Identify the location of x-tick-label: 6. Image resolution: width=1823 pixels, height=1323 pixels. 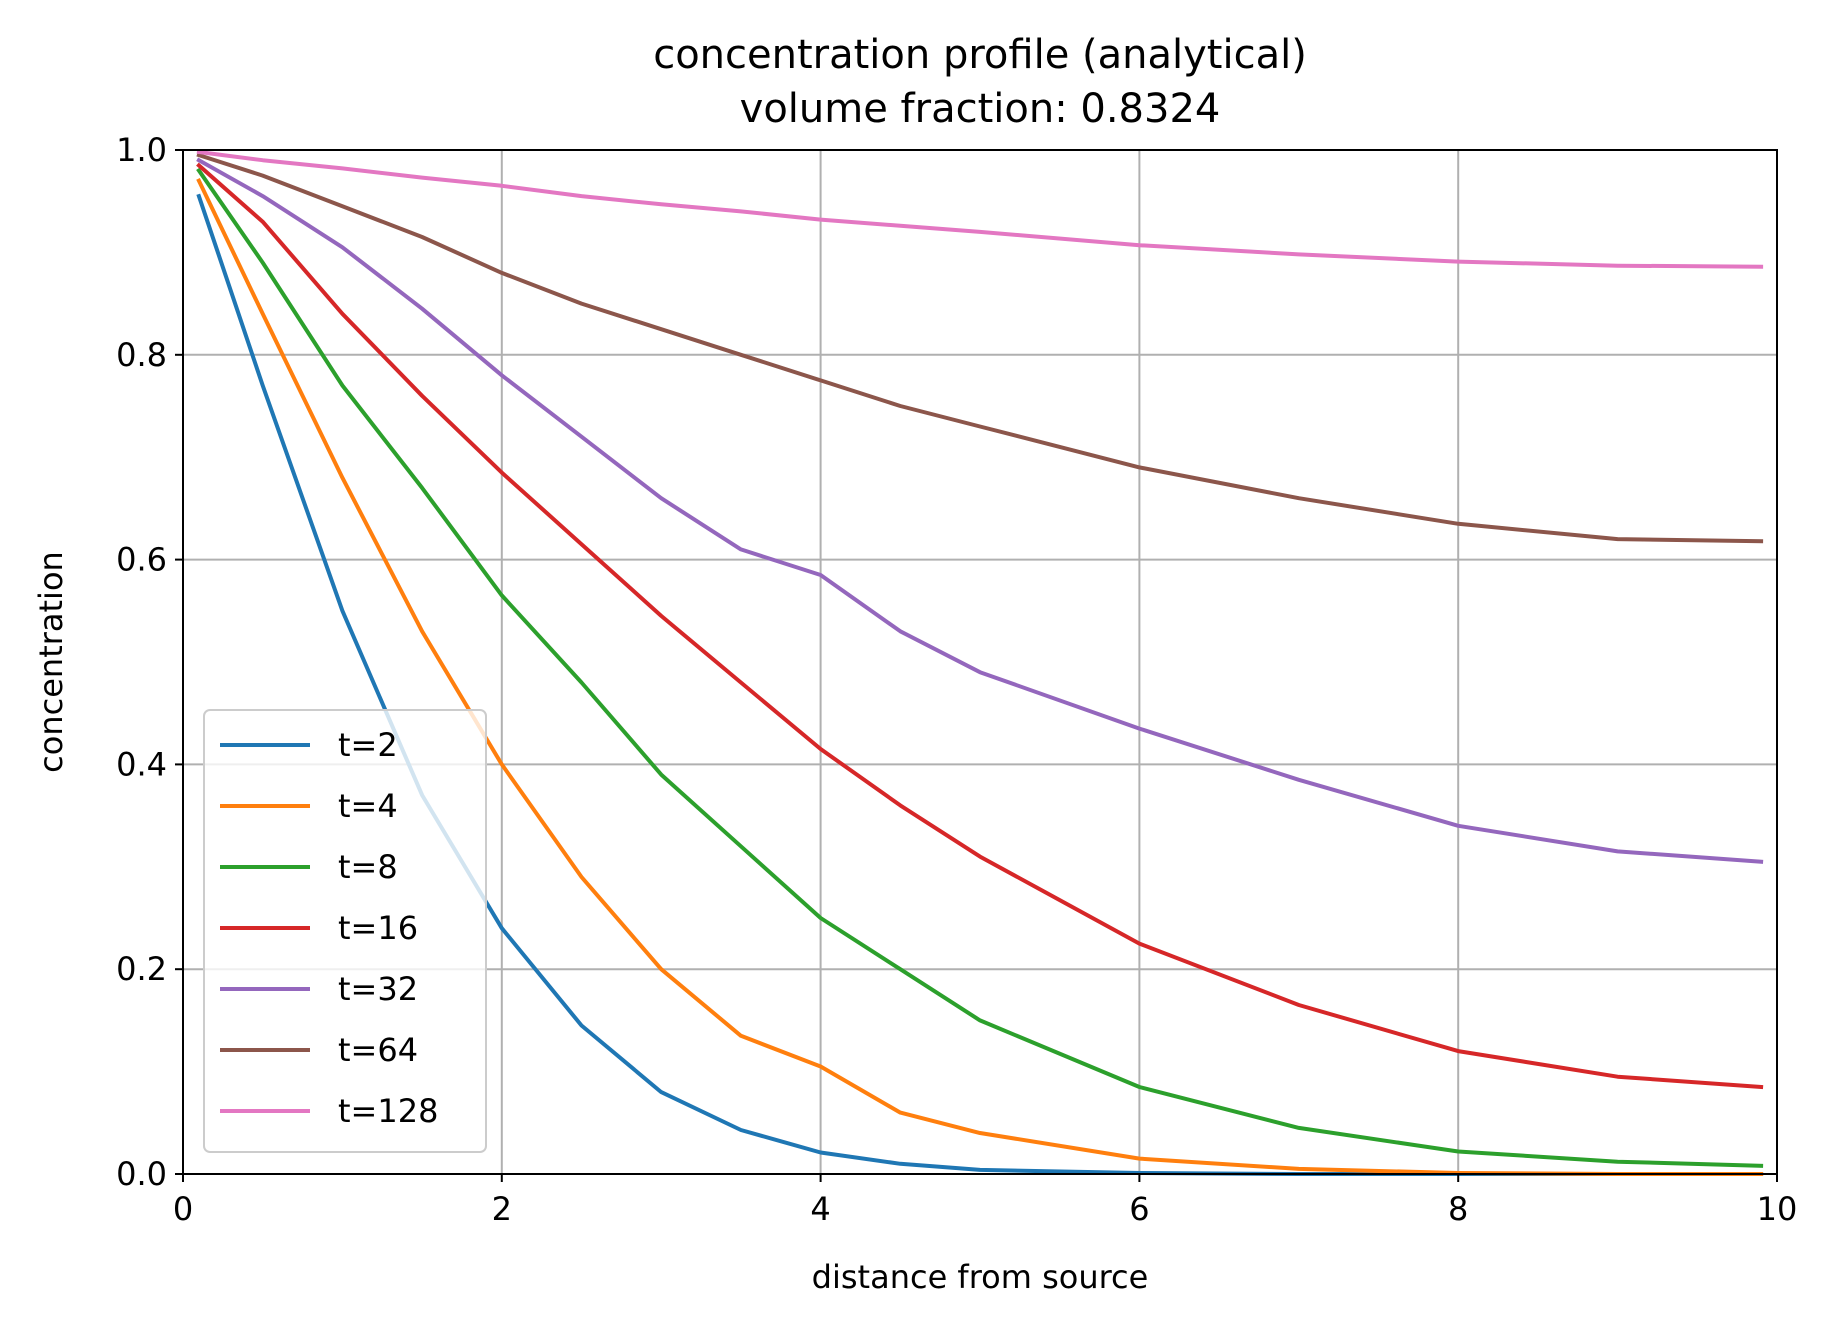
(1139, 1209).